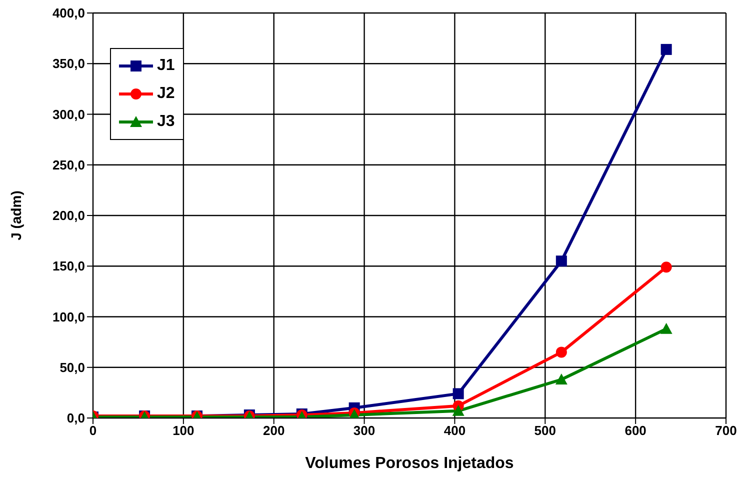 This screenshot has height=499, width=739. I want to click on x-axis-title: Volumes Porosos Injetados, so click(409, 463).